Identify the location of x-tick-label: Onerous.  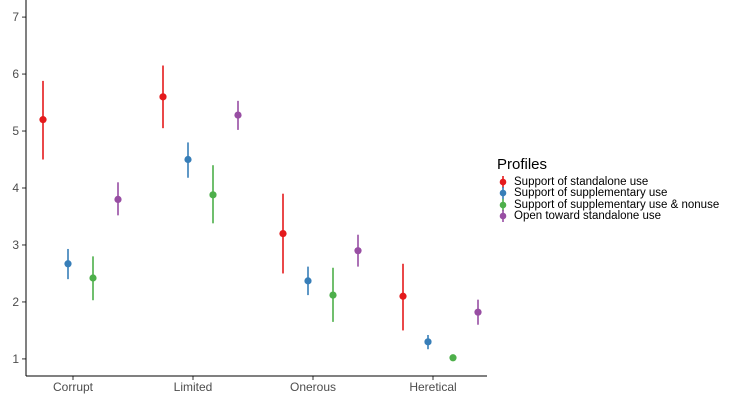
(313, 387).